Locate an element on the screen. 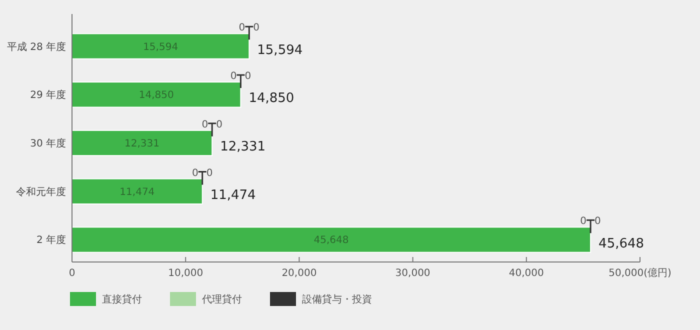  y-tick-label: 令和元年度 is located at coordinates (41, 192).